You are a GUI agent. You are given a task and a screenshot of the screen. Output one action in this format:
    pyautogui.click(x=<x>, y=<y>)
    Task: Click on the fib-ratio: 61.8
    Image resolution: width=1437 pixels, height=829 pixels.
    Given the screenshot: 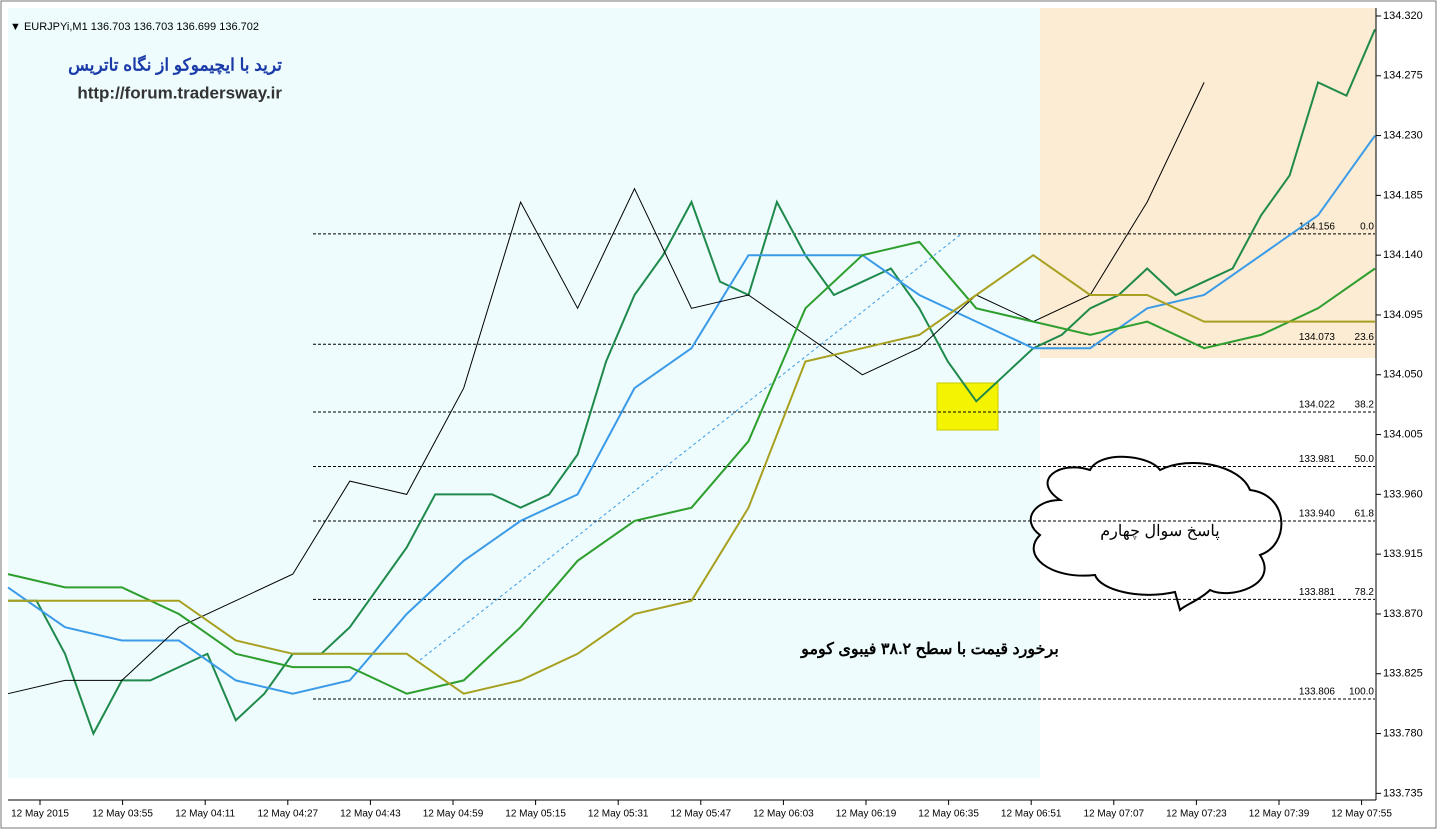 What is the action you would take?
    pyautogui.click(x=1365, y=514)
    